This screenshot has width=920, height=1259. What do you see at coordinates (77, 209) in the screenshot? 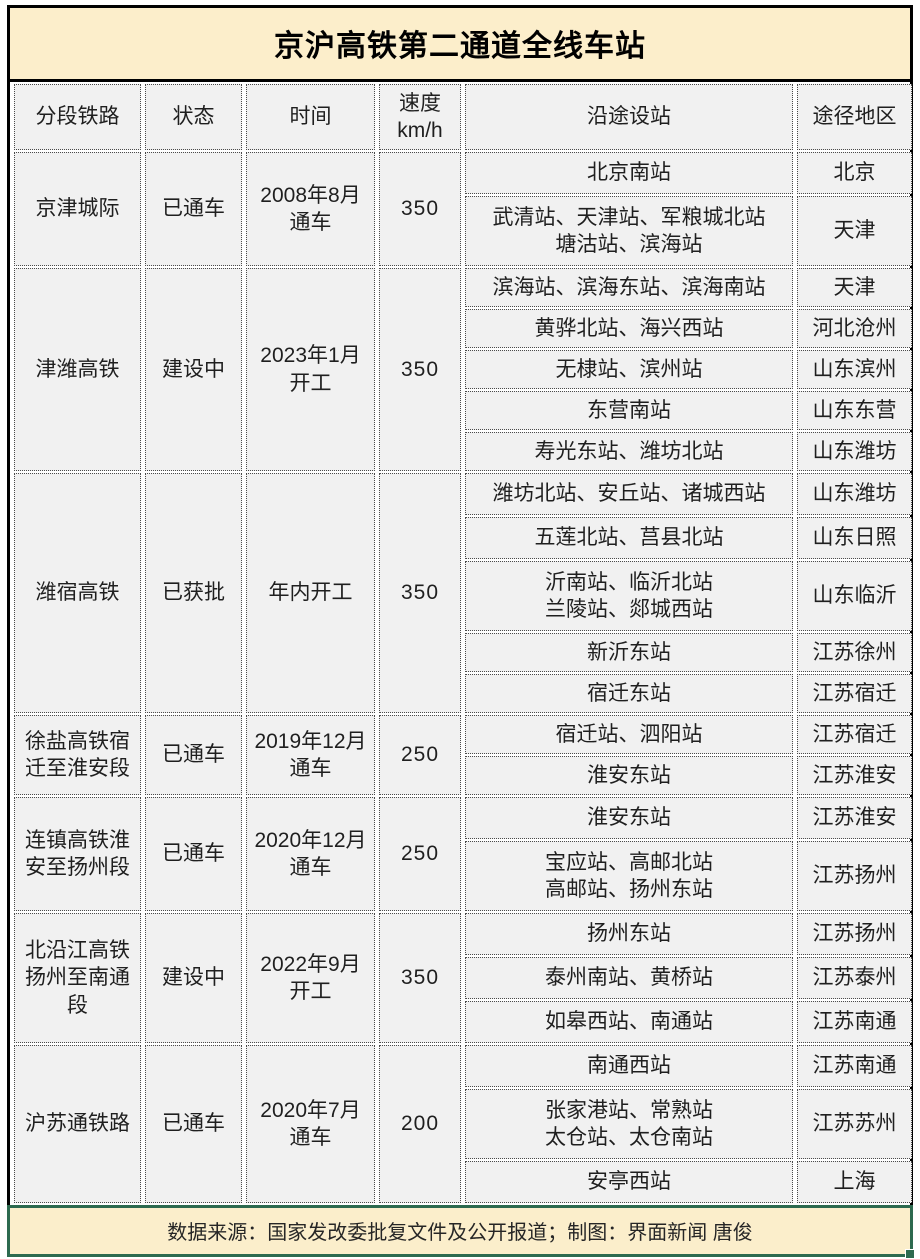
I see `cell-railway: 京津城际` at bounding box center [77, 209].